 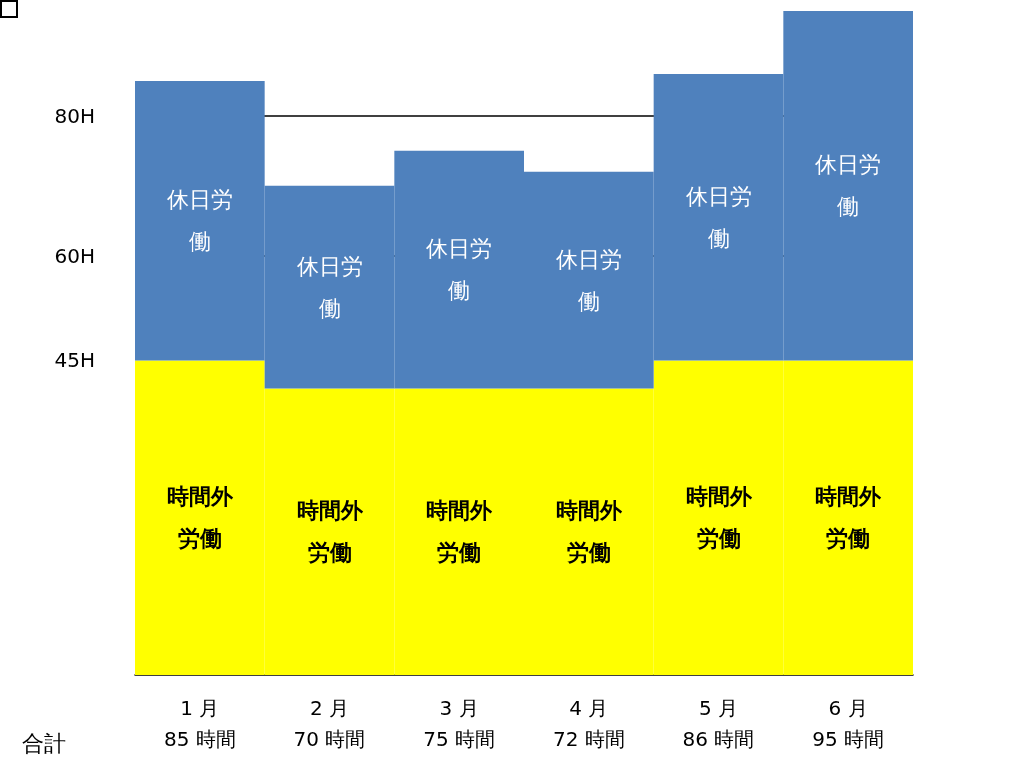 What do you see at coordinates (329, 707) in the screenshot?
I see `x-tick-label: 2 月` at bounding box center [329, 707].